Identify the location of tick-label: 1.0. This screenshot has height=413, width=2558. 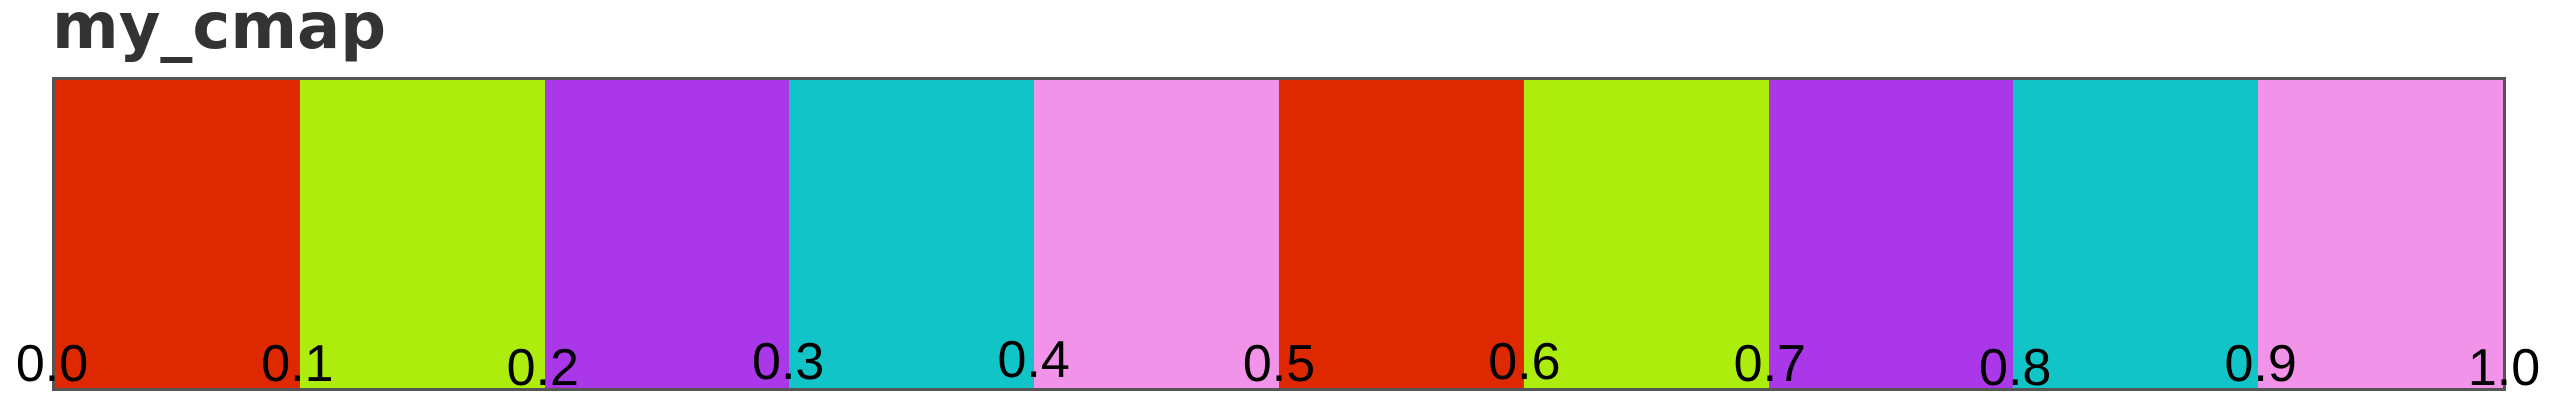
(2504, 368).